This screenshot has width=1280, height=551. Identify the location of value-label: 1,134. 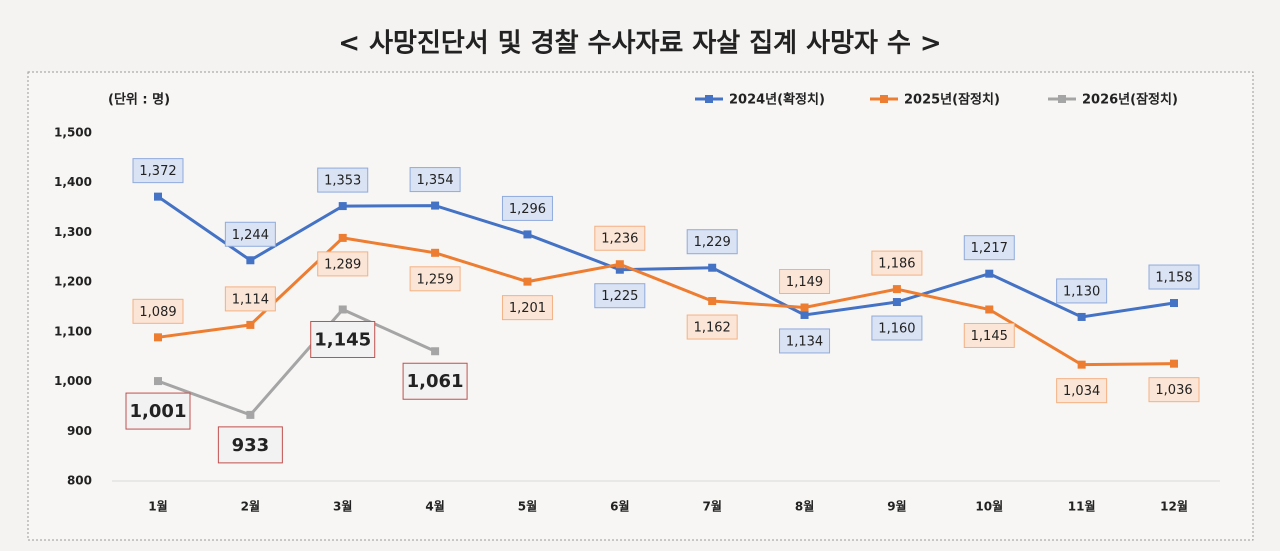
(804, 341).